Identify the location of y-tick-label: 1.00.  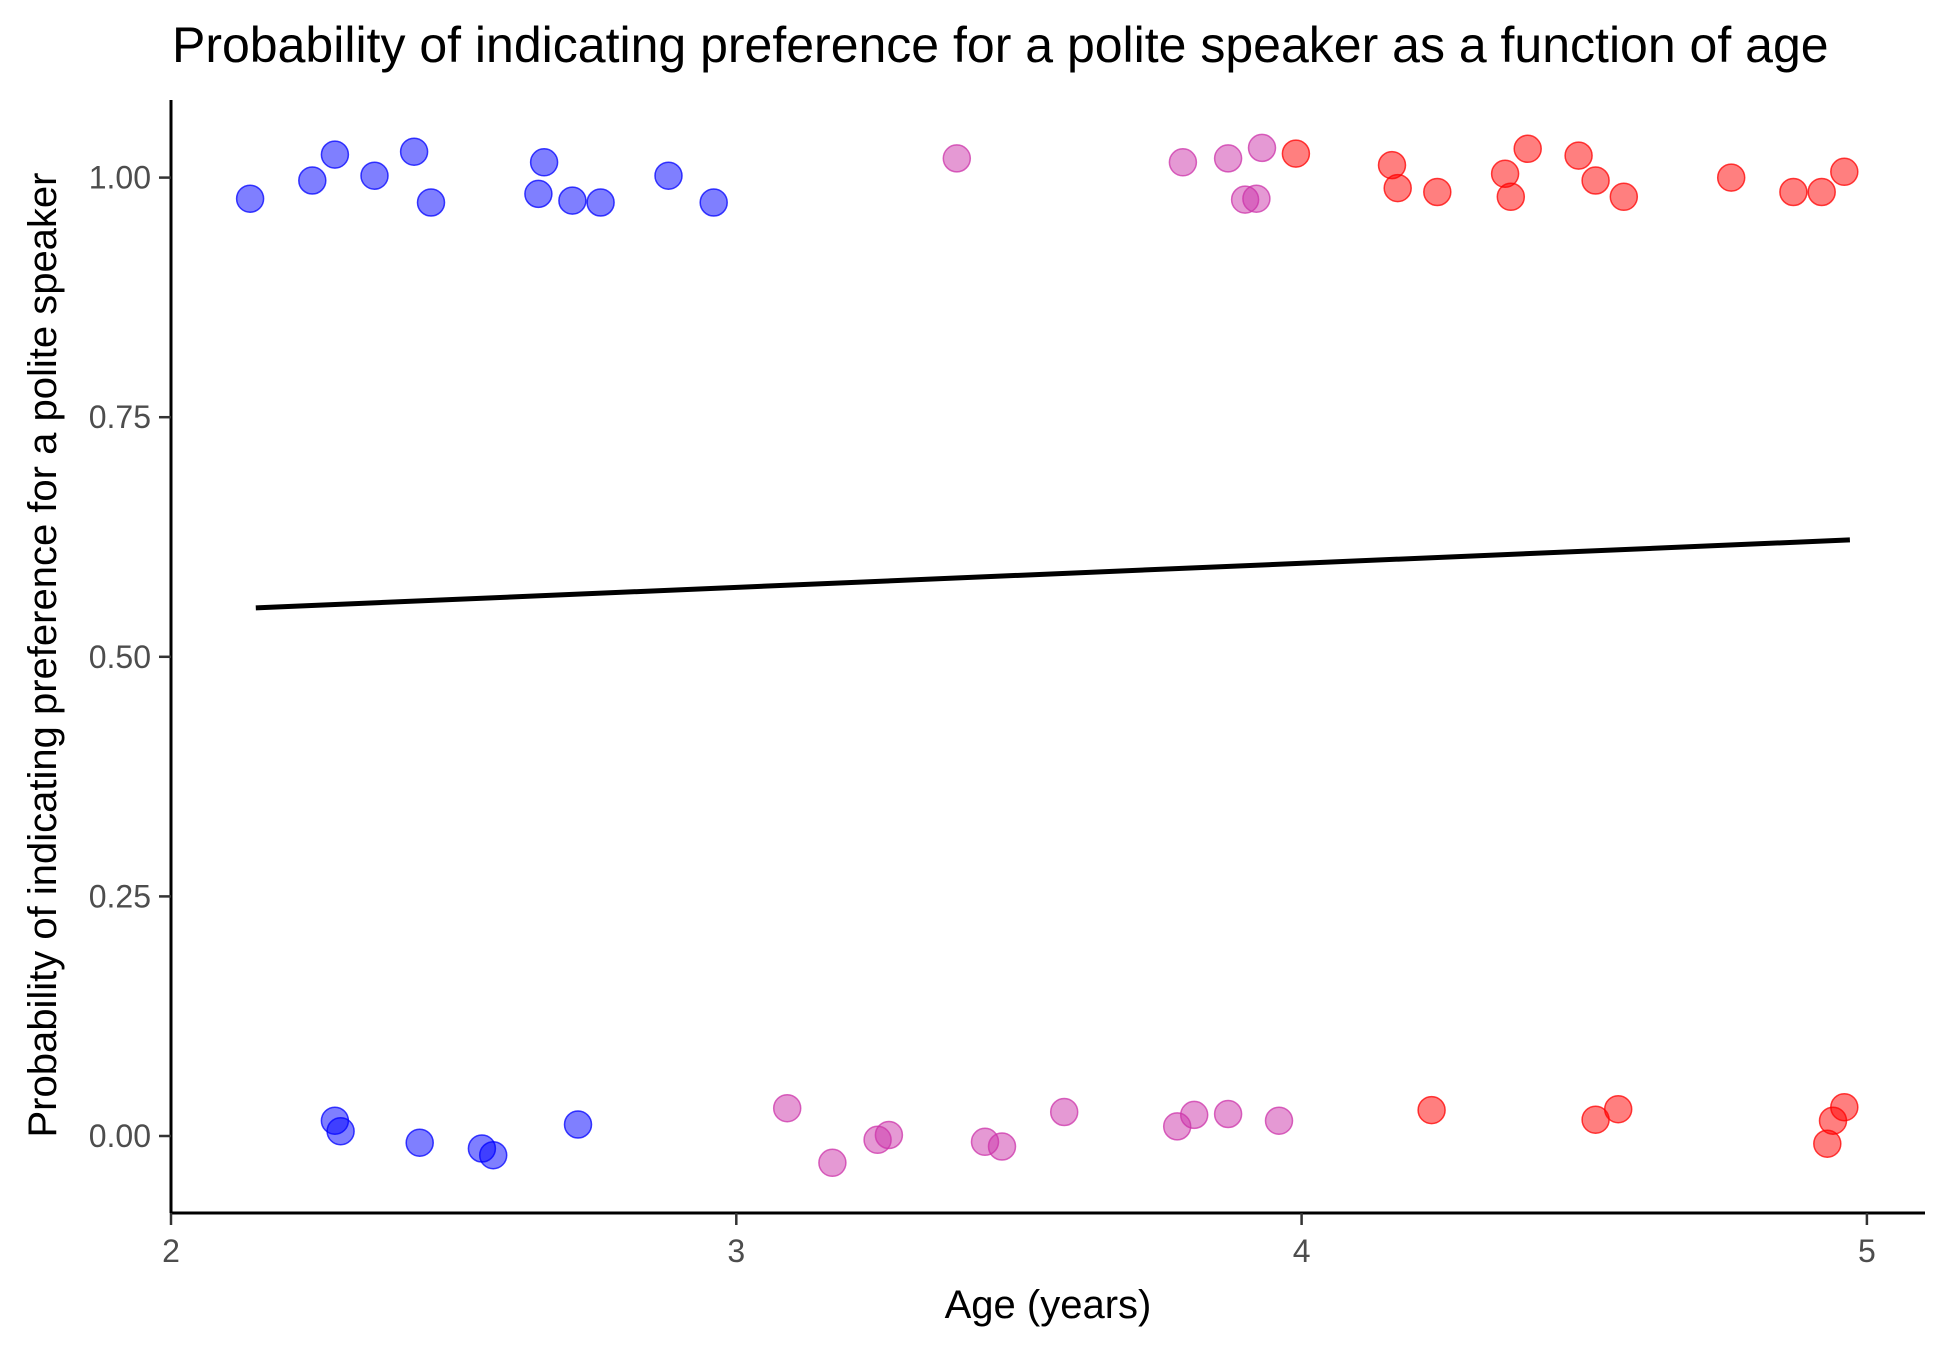
(120, 178).